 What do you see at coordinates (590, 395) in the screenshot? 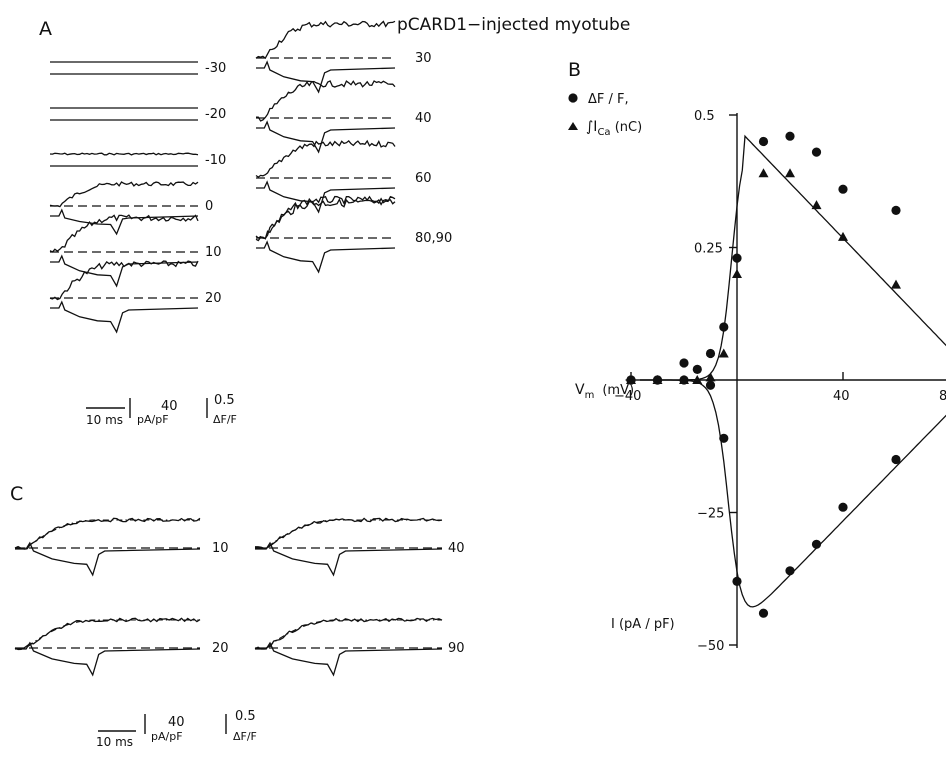
I see `b-xlabel-sub: m` at bounding box center [590, 395].